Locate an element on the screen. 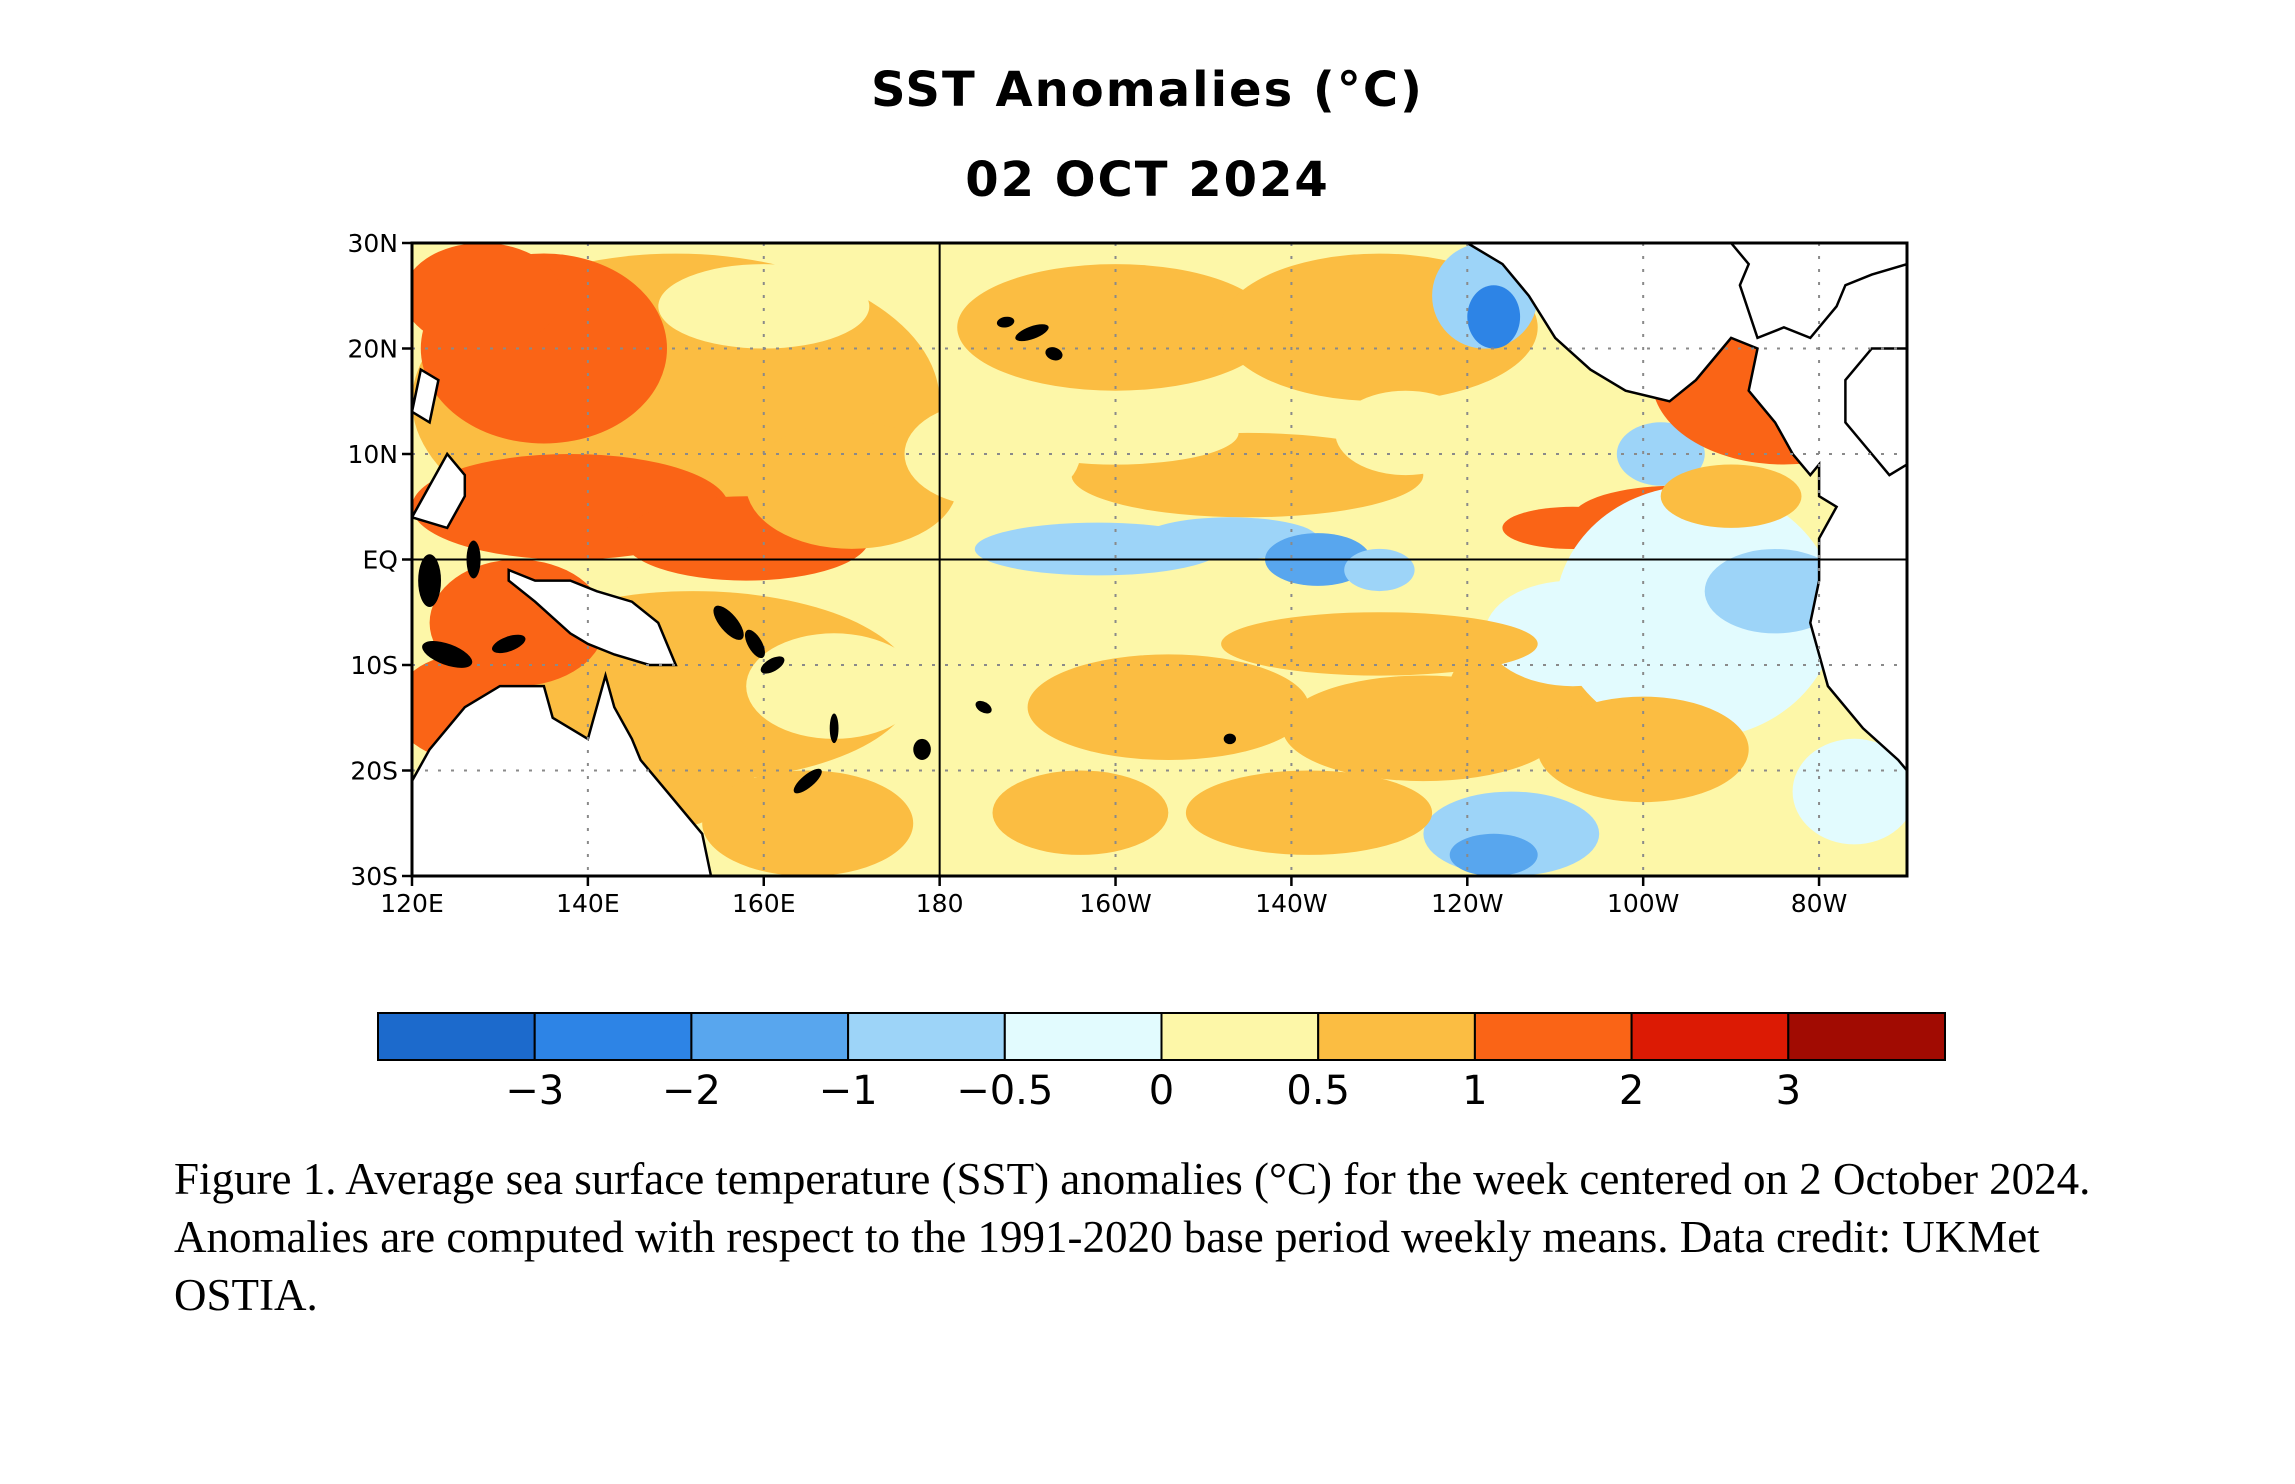 Image resolution: width=2295 pixels, height=1484 pixels. lon-tick-label: 120W is located at coordinates (1467, 903).